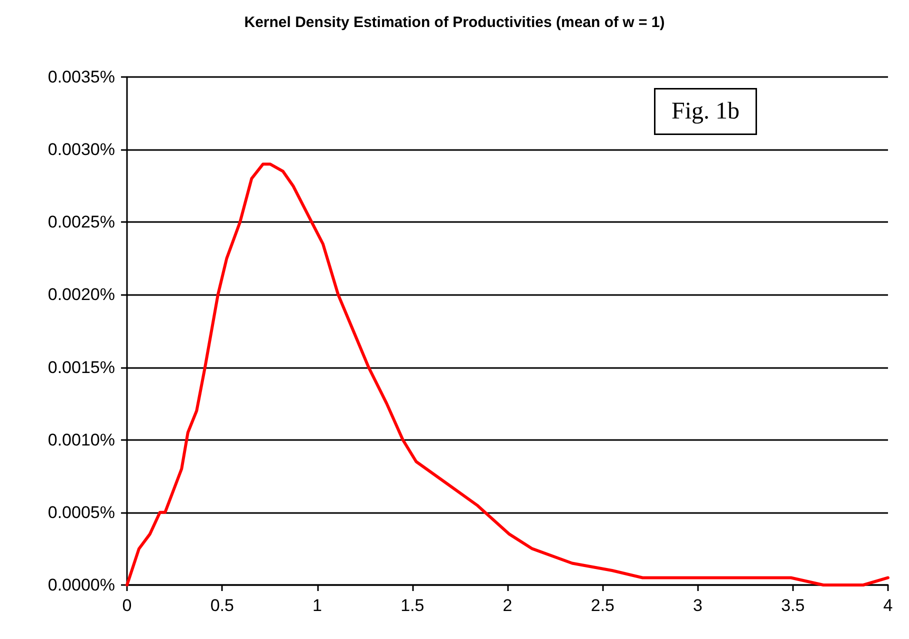  Describe the element at coordinates (602, 605) in the screenshot. I see `x-tick-label: 2.5` at that location.